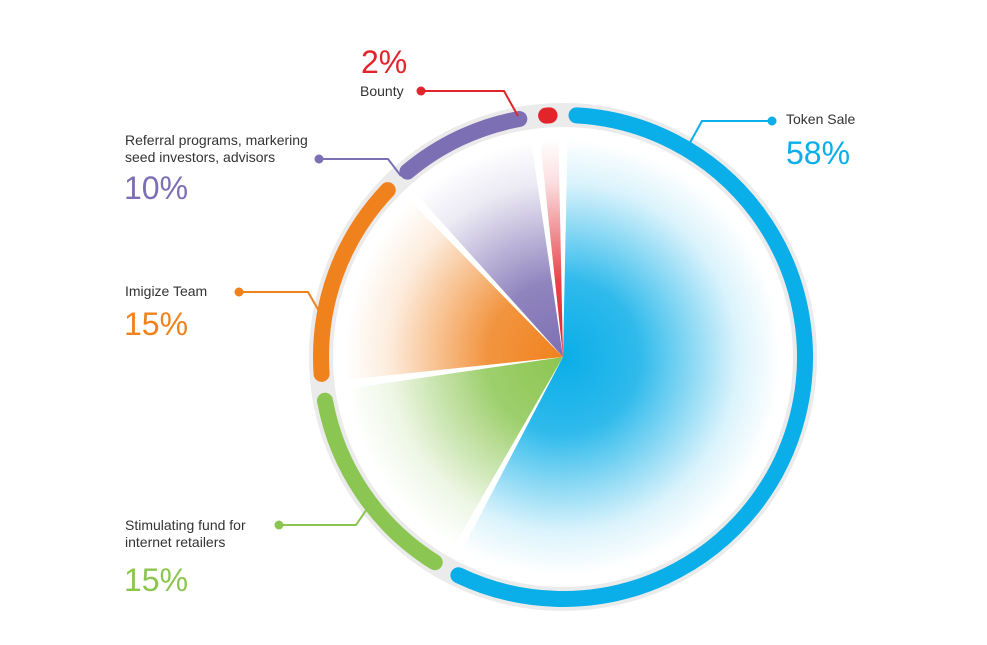  Describe the element at coordinates (490, 249) in the screenshot. I see `wedge-referral-programs-markering-seed-investors-advisors` at that location.